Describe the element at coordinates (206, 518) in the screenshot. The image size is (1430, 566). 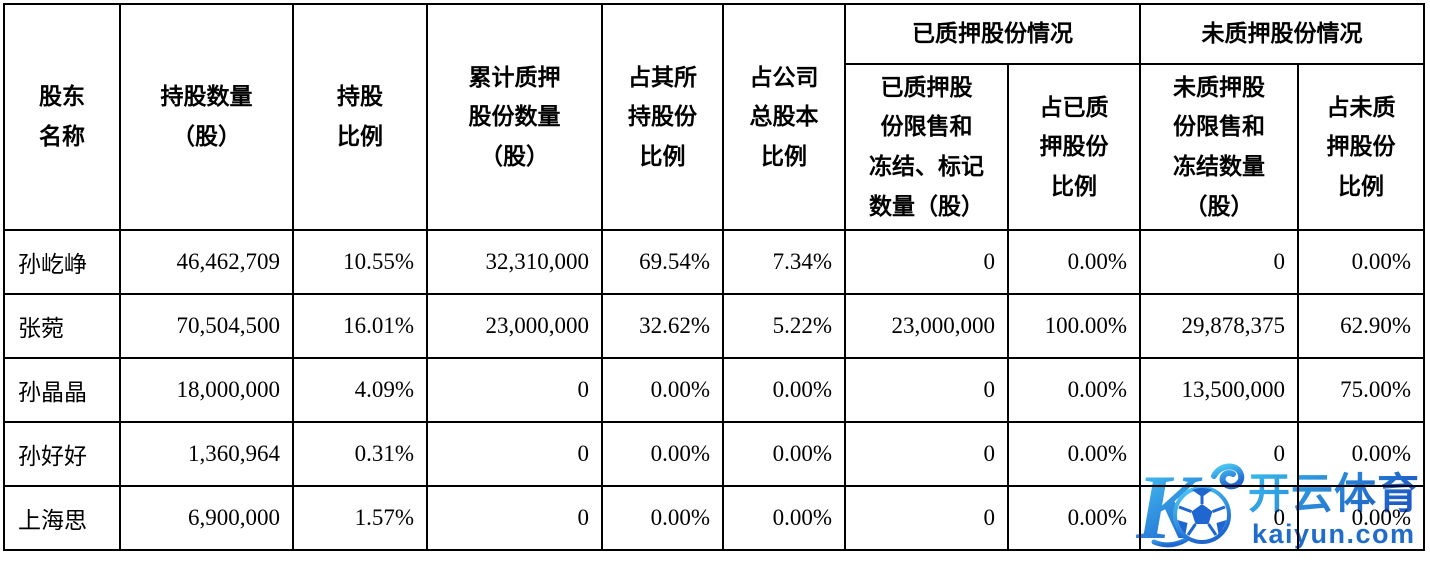
I see `cell-shares-held: 6,900,000` at that location.